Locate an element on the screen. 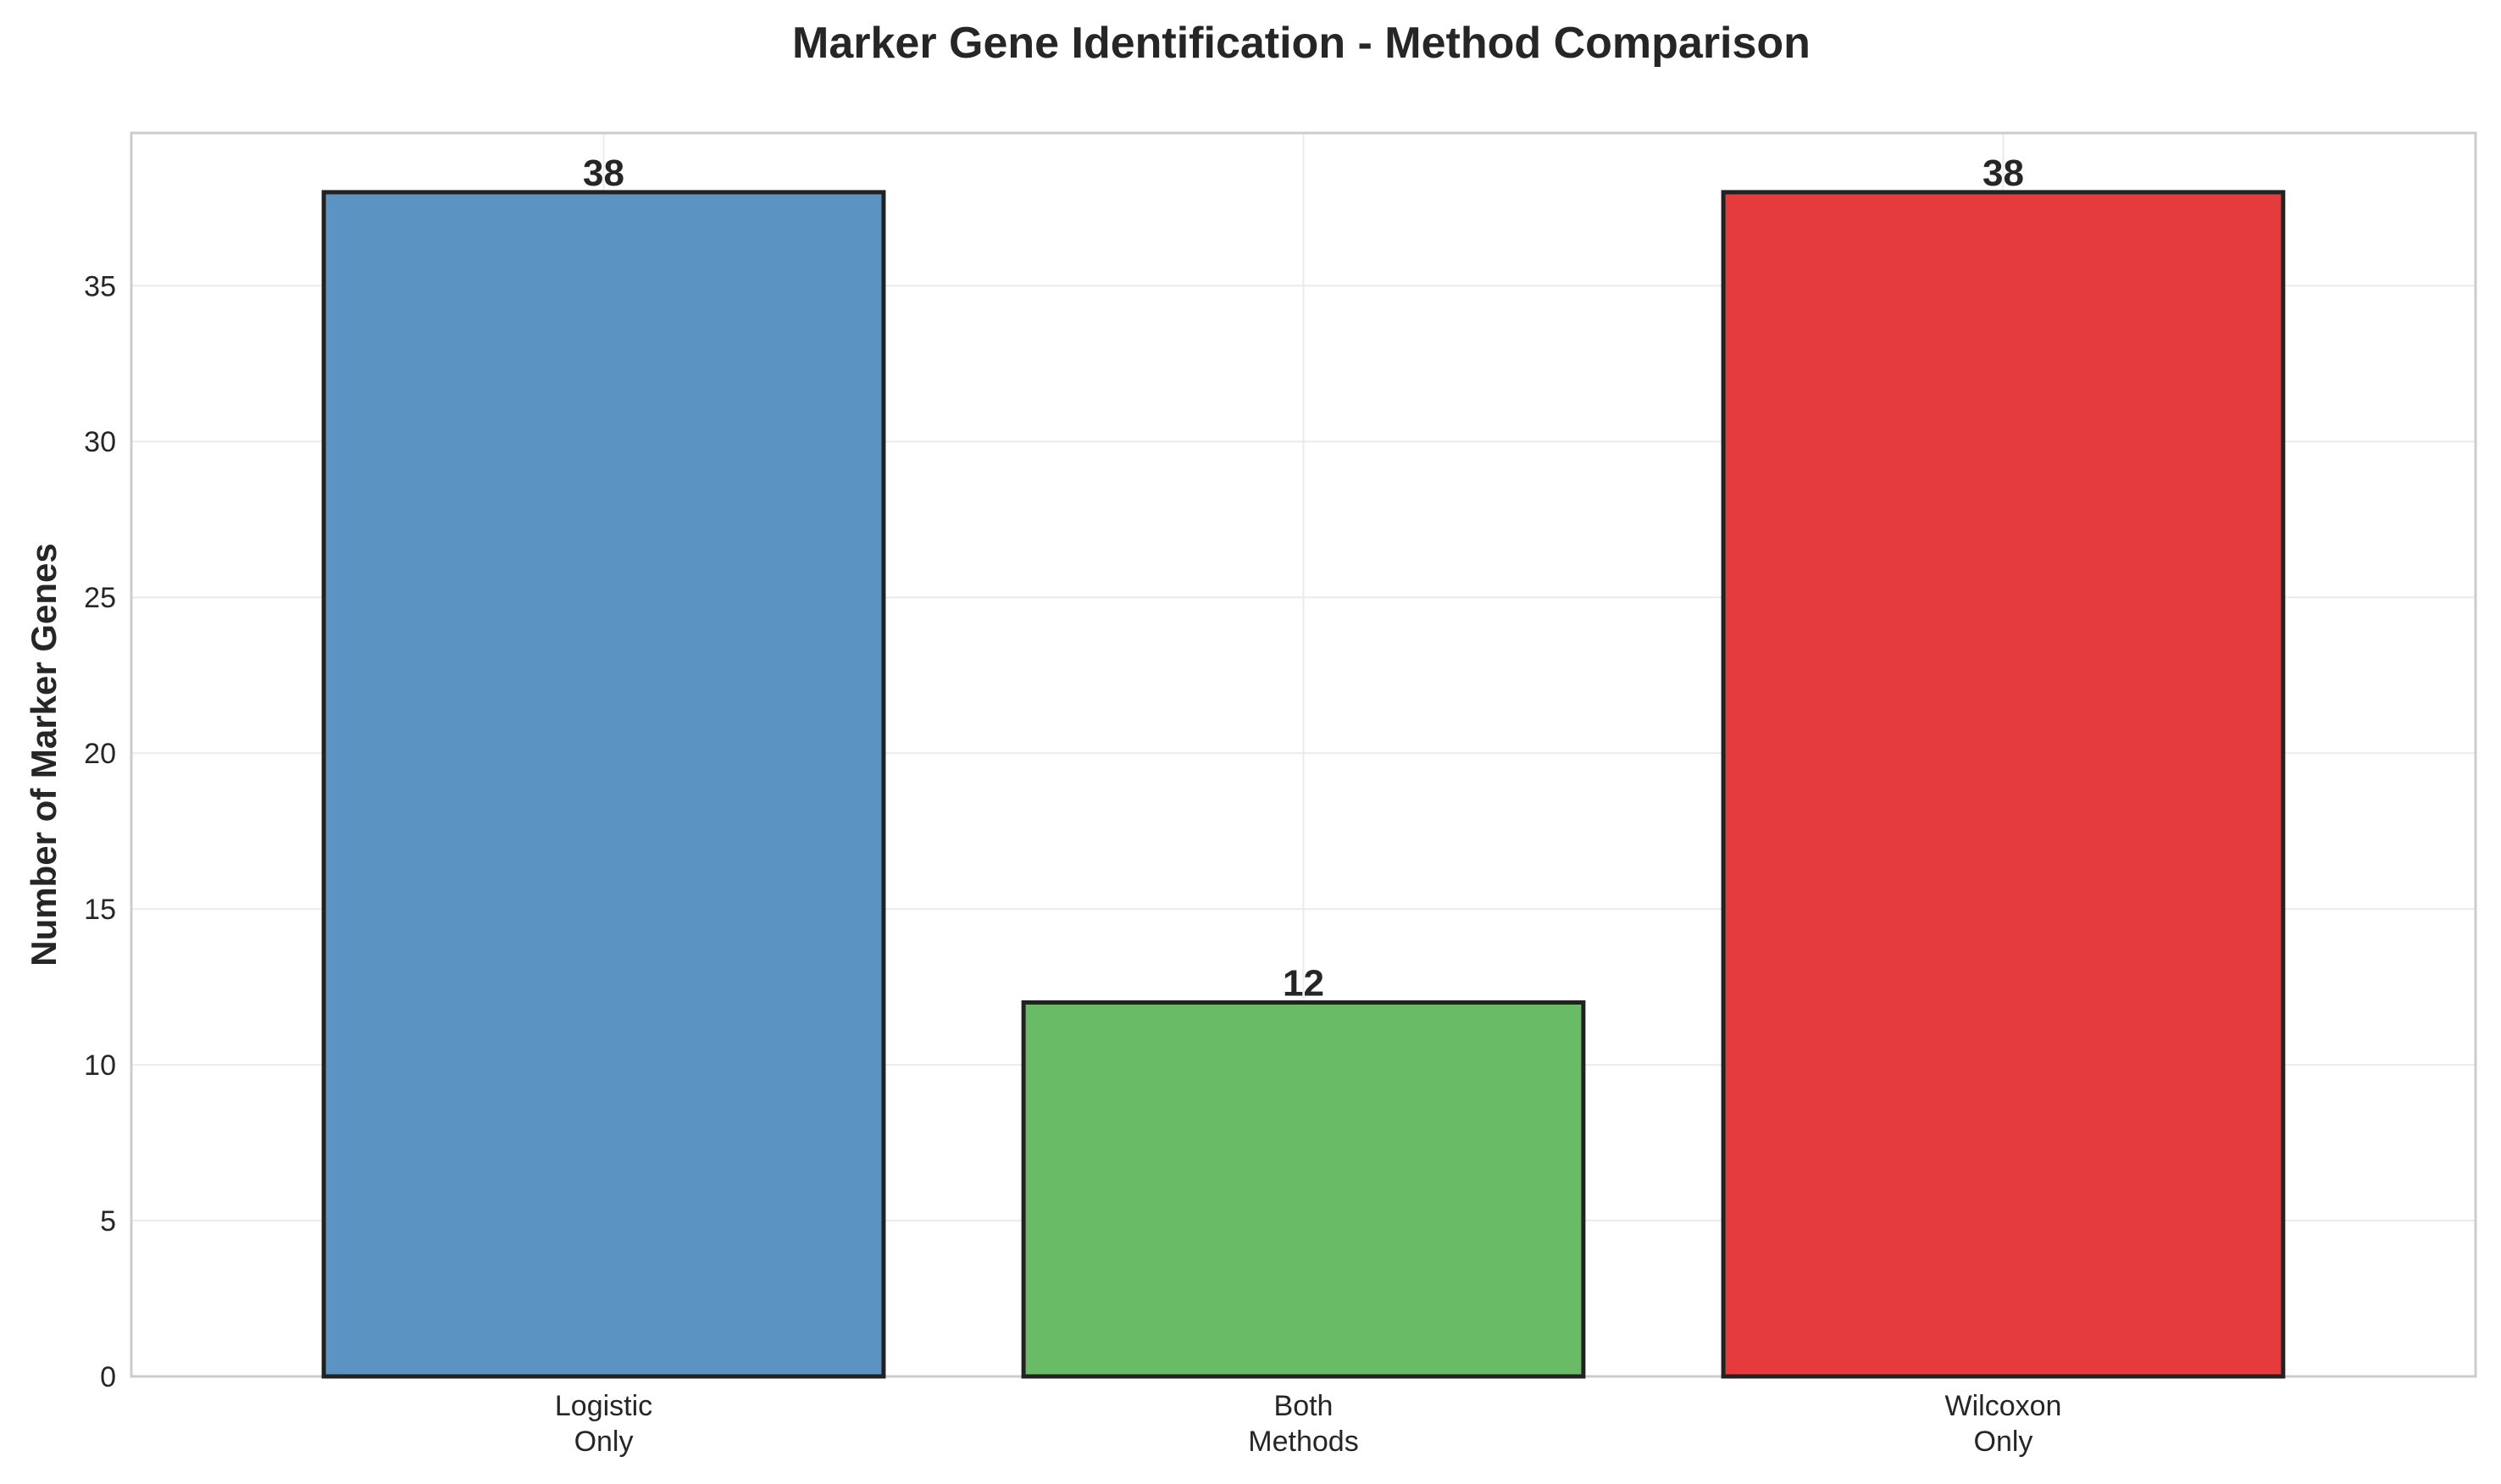 The height and width of the screenshot is (1484, 2501). y-tick-label: 30 is located at coordinates (100, 442).